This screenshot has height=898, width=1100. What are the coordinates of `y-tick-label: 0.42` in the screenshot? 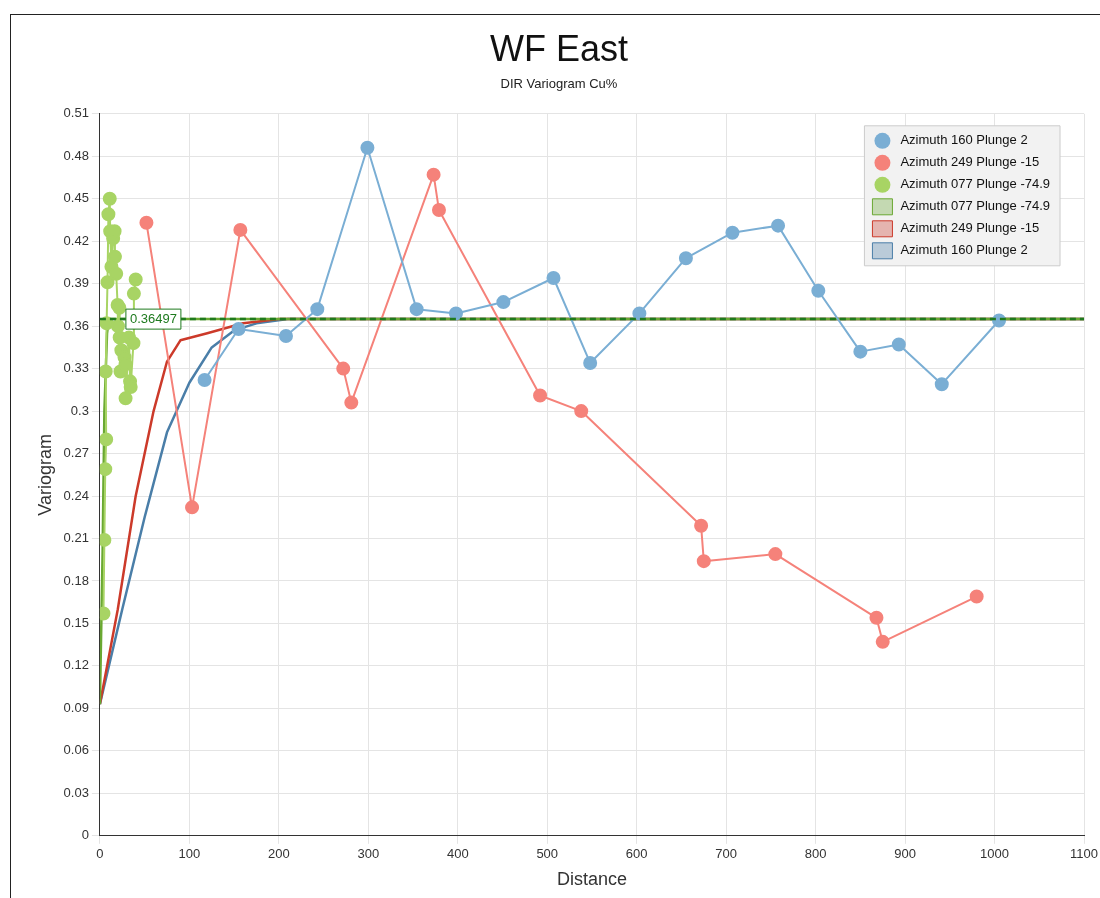 It's located at (76, 240).